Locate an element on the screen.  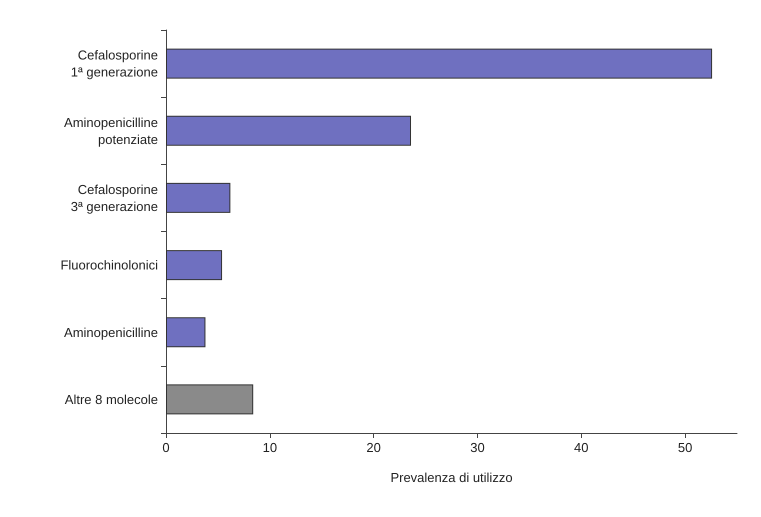
y-tick-label: Aminopenicilline potenziate is located at coordinates (111, 130).